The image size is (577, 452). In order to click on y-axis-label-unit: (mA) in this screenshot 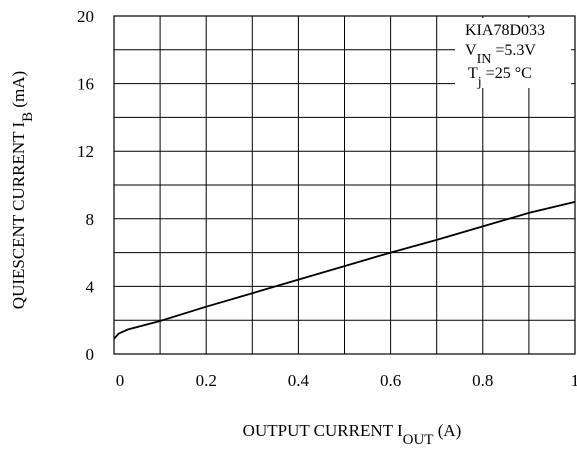, I will do `click(18, 91)`.